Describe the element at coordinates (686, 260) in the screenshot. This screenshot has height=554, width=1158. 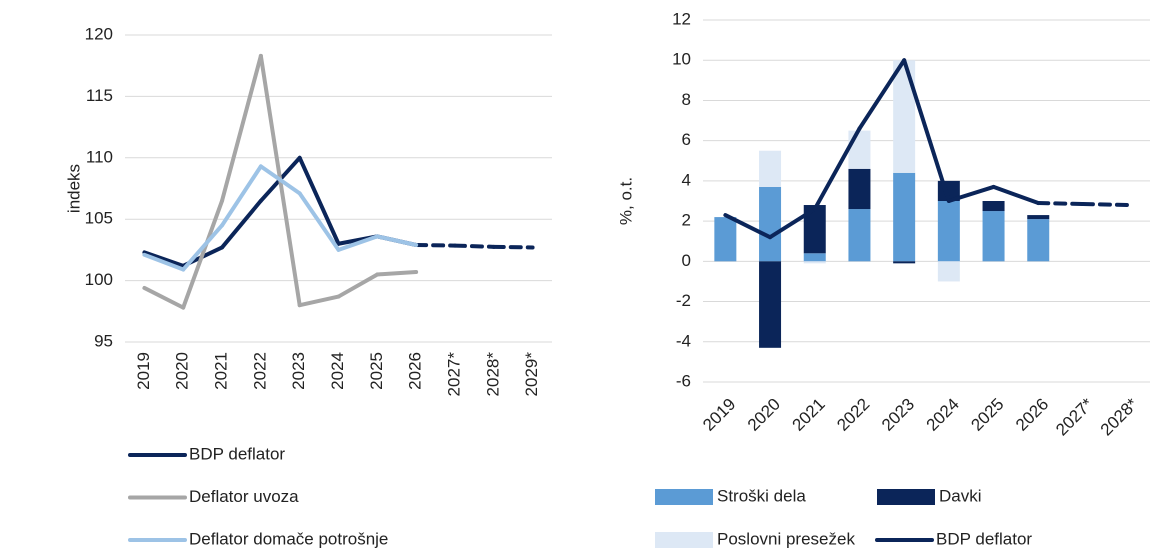
I see `y-tick-label: 0` at that location.